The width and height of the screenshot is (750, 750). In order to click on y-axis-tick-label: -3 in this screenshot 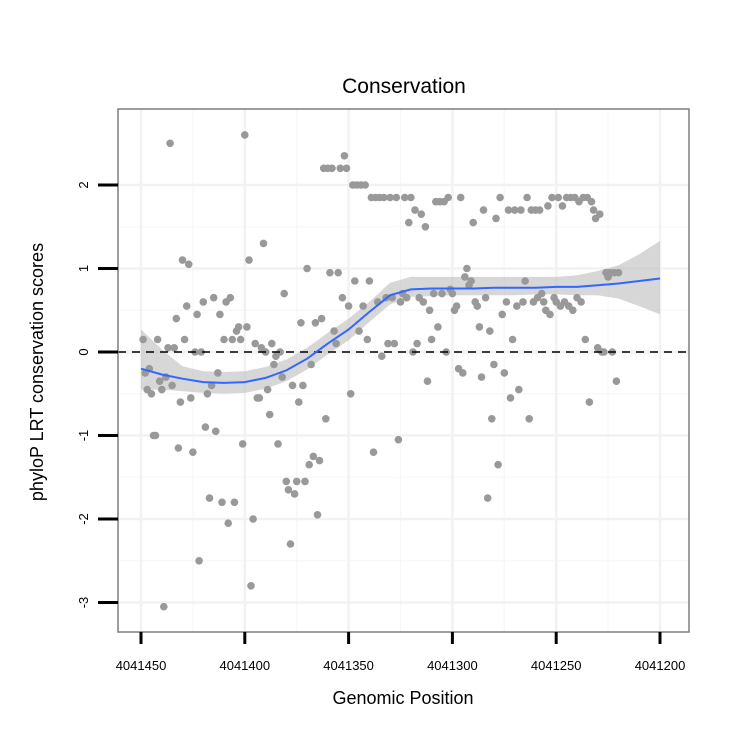, I will do `click(83, 603)`.